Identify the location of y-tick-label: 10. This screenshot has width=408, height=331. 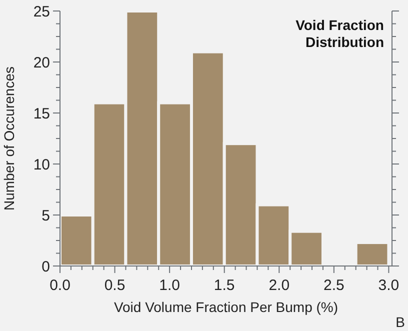
(41, 165).